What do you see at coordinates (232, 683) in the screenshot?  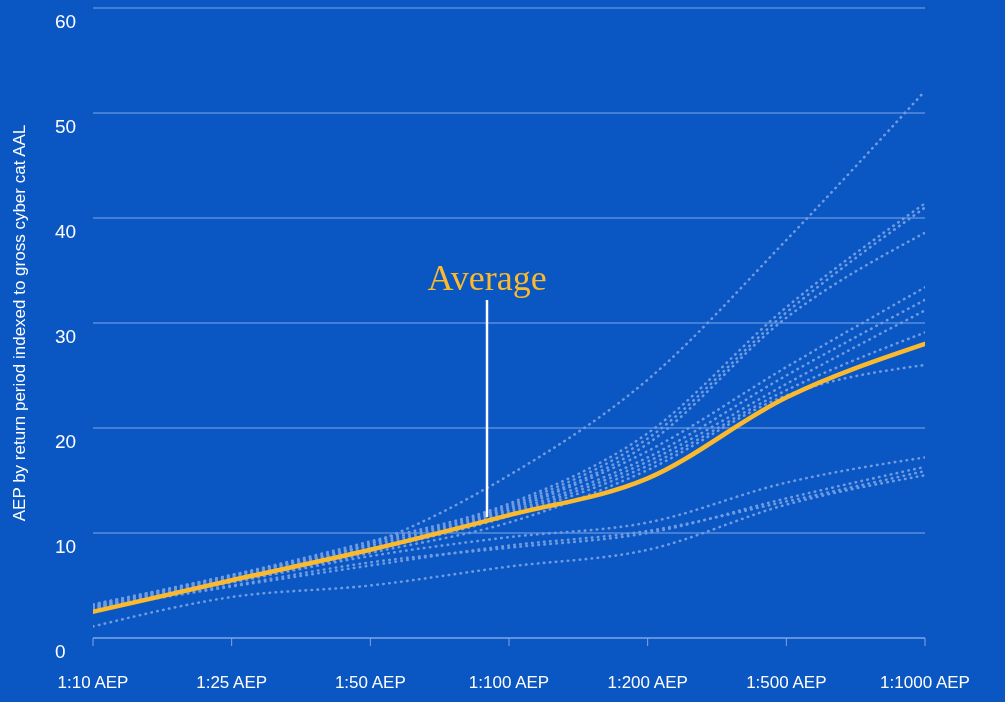 I see `x-tick-label: 1:25 AEP` at bounding box center [232, 683].